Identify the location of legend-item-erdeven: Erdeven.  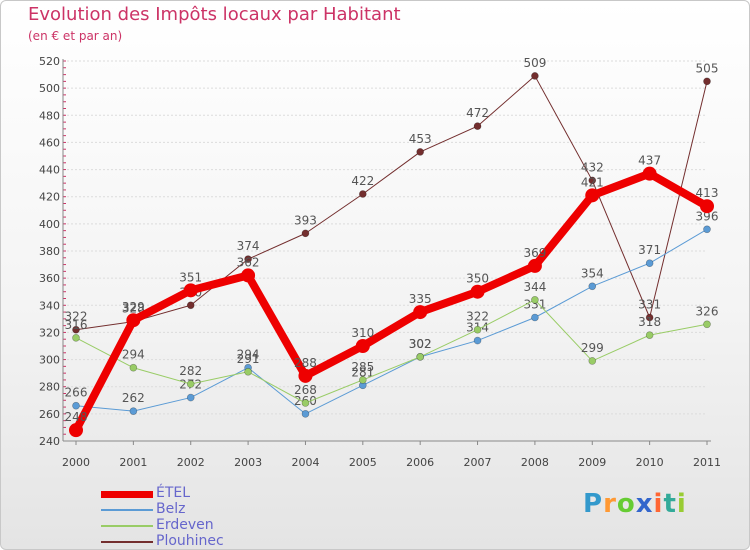
(201, 525).